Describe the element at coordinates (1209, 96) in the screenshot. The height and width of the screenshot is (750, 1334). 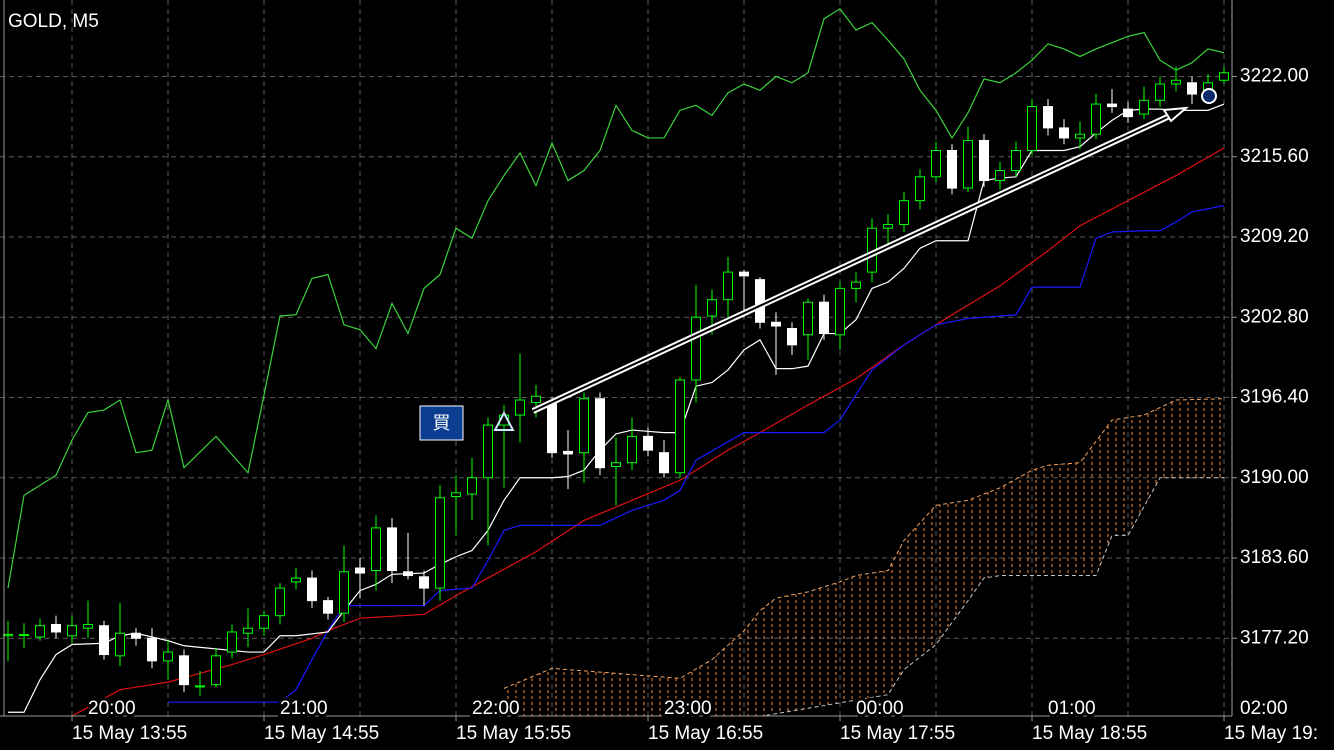
I see `signal-circle` at that location.